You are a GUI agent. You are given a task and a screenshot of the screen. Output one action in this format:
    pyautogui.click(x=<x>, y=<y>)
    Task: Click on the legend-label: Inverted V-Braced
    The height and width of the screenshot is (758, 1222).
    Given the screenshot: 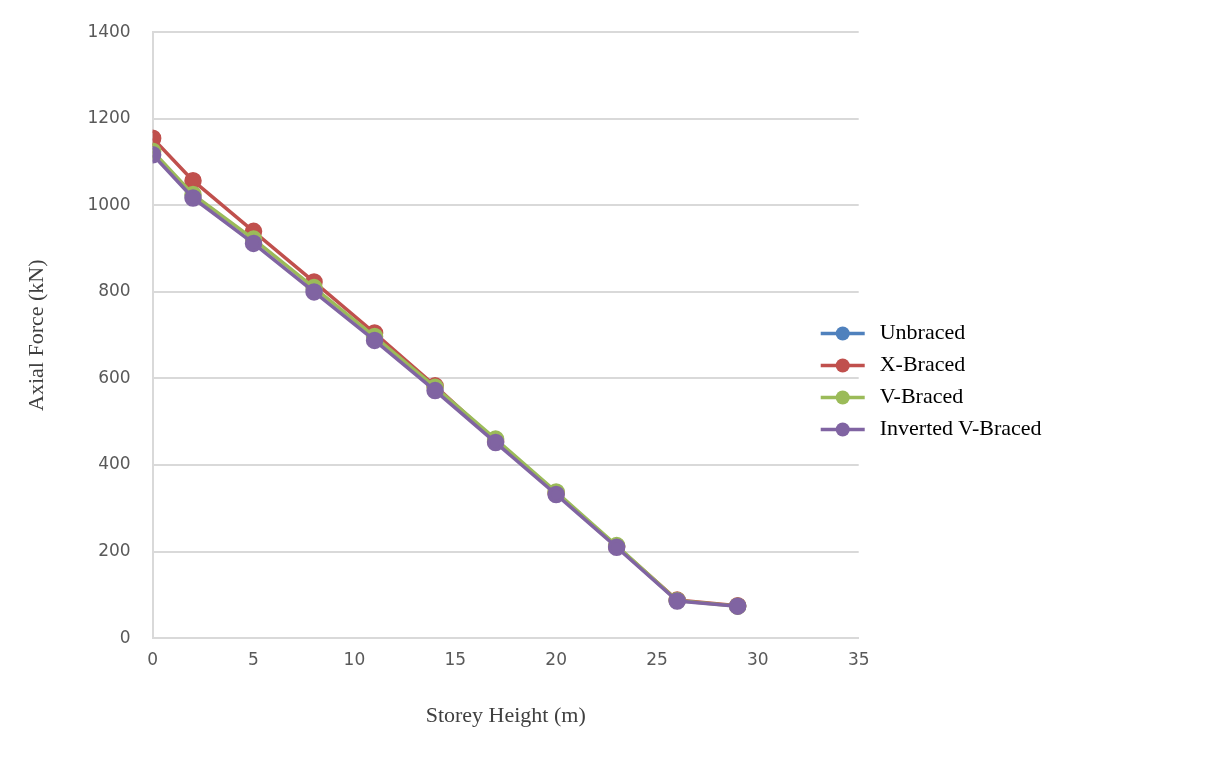 What is the action you would take?
    pyautogui.click(x=960, y=428)
    